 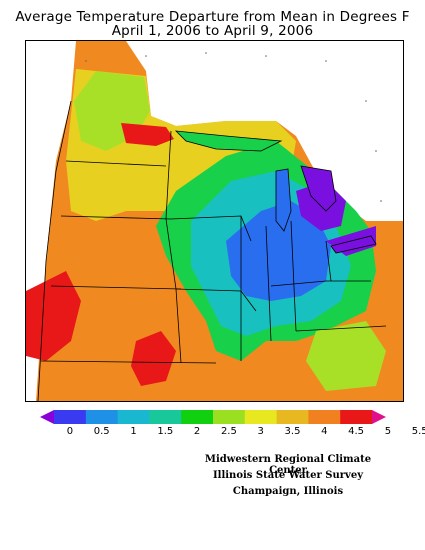 I want to click on legend-tick-label: 4.5, so click(x=356, y=431).